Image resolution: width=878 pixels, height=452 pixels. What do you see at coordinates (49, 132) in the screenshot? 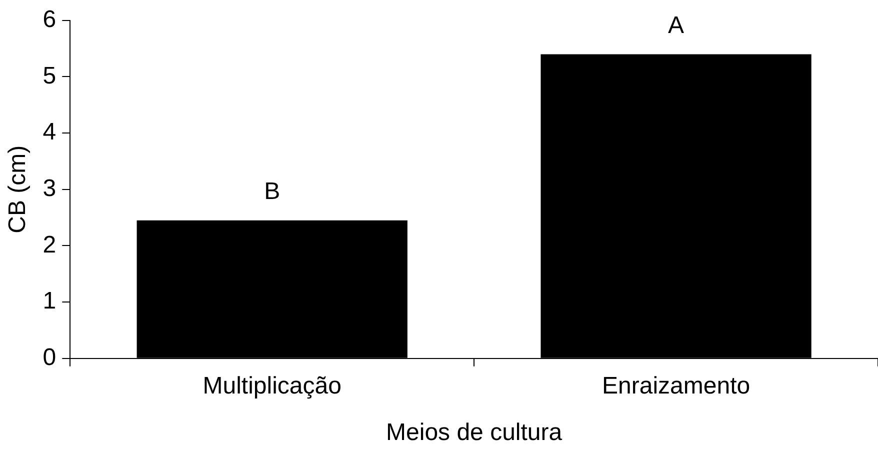
I see `y-tick-label: 4` at bounding box center [49, 132].